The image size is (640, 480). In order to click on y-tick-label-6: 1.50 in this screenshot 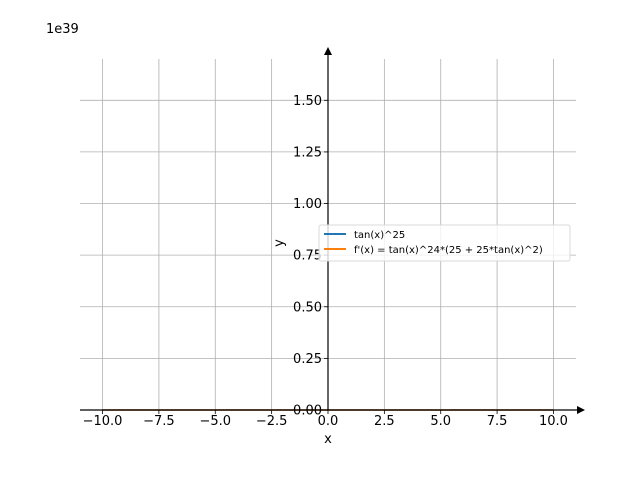, I will do `click(307, 101)`.